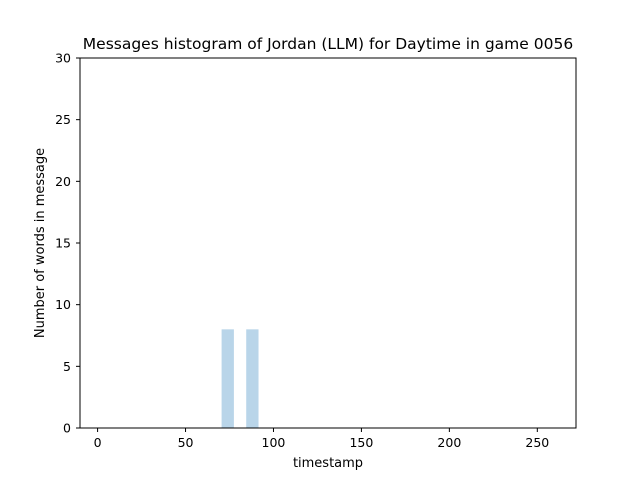  What do you see at coordinates (321, 439) in the screenshot?
I see `x-axis-ticks: 0 50 100 150 200 250` at bounding box center [321, 439].